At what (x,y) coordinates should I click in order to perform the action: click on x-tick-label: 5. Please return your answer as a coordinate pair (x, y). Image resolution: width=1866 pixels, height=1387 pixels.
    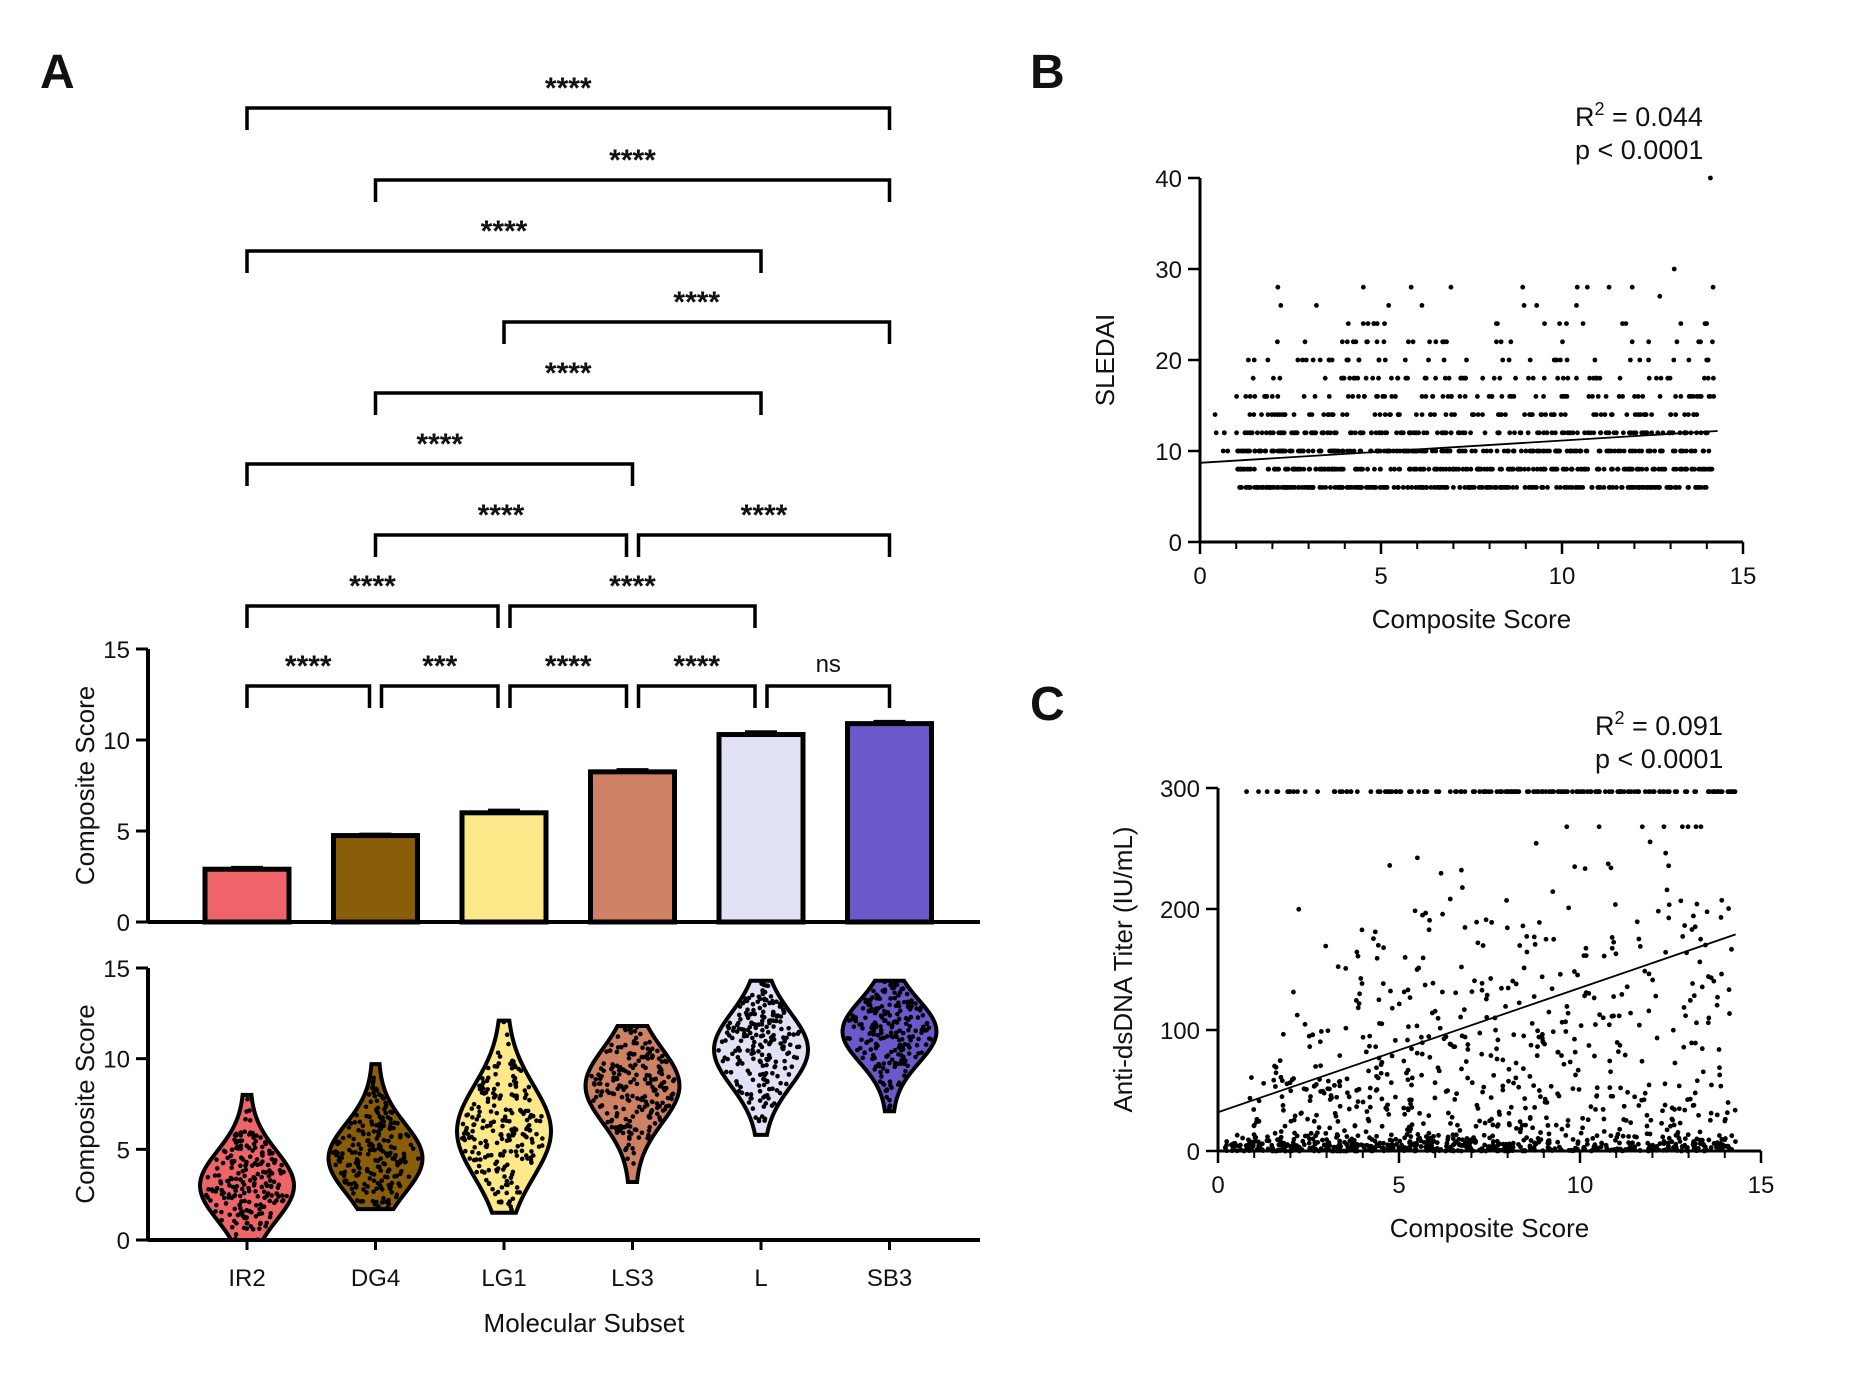
    Looking at the image, I should click on (1398, 1185).